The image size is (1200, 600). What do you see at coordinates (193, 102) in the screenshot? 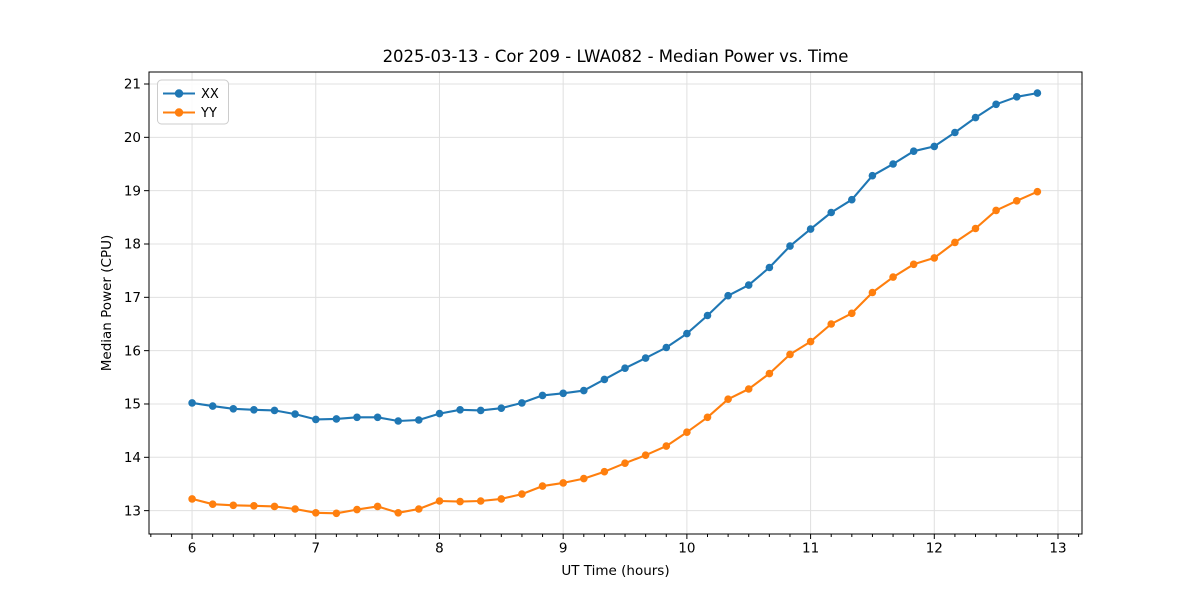
I see `legend: XX YY` at bounding box center [193, 102].